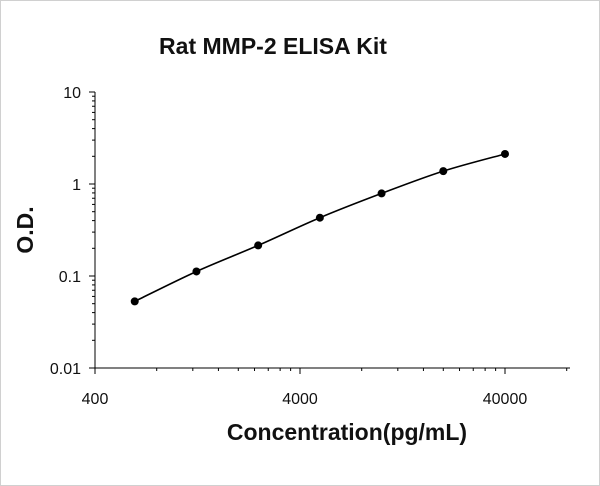 The height and width of the screenshot is (486, 600). I want to click on x-axis-ticks, so click(331, 371).